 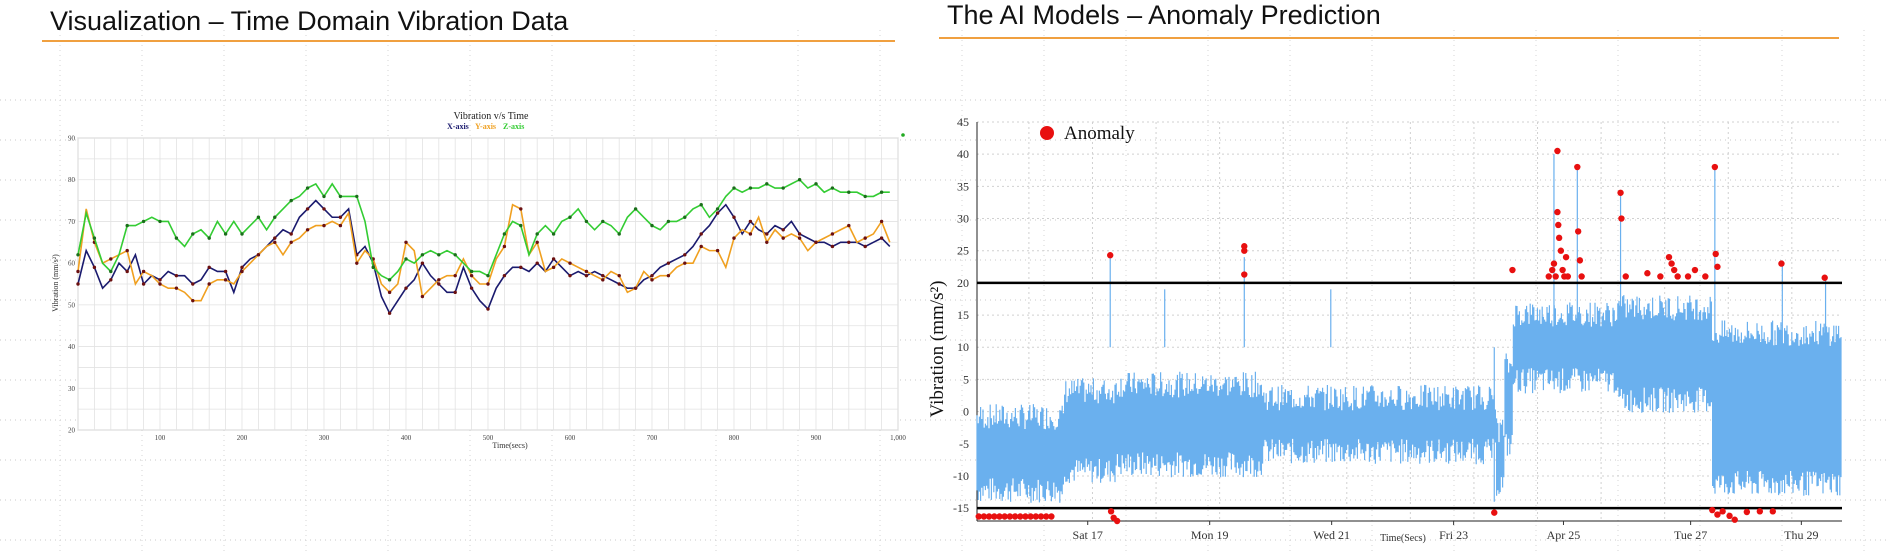 What do you see at coordinates (72, 139) in the screenshot?
I see `chart1-y-tick-label: 90` at bounding box center [72, 139].